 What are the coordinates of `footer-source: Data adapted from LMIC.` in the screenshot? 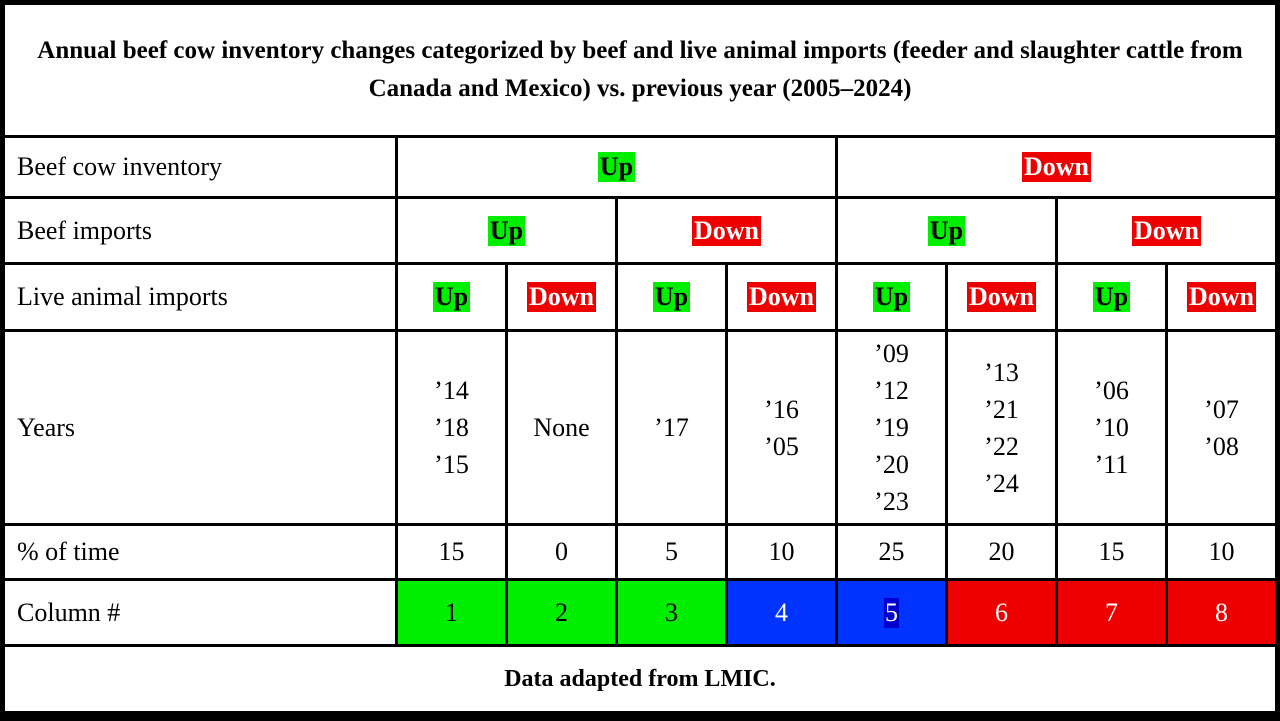 It's located at (640, 679).